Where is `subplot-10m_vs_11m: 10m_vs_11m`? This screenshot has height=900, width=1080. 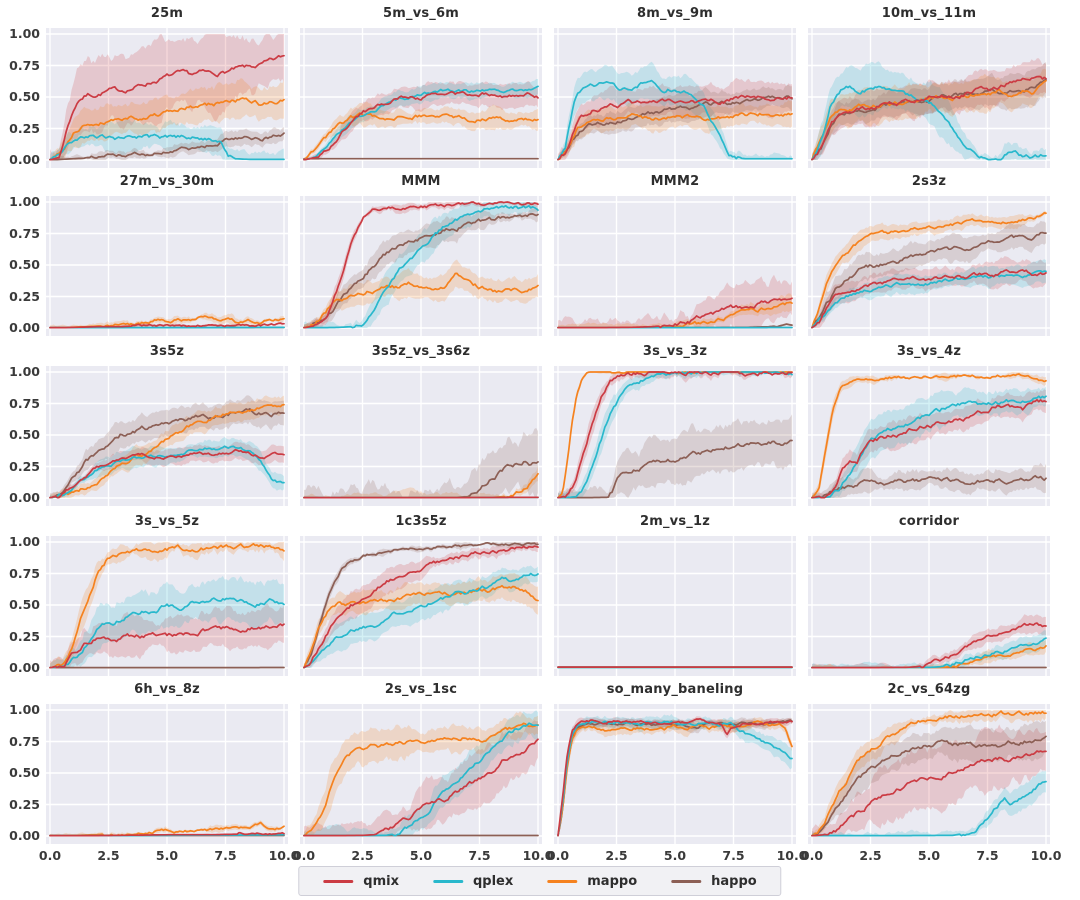 subplot-10m_vs_11m: 10m_vs_11m is located at coordinates (929, 87).